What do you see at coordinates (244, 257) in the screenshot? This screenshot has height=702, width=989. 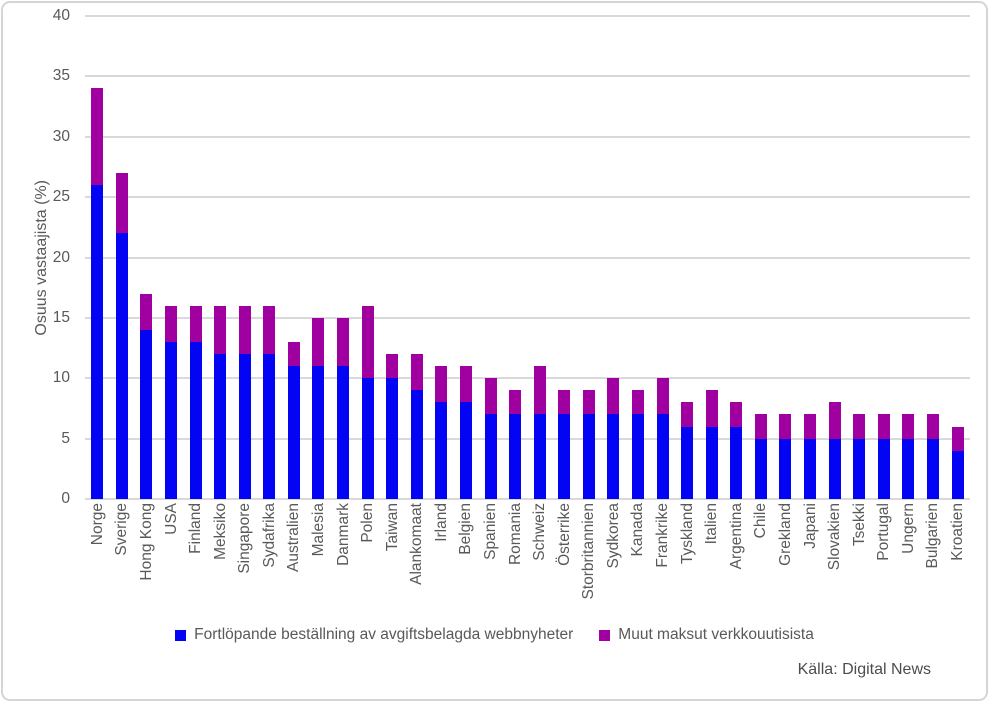 I see `bar-singapore` at bounding box center [244, 257].